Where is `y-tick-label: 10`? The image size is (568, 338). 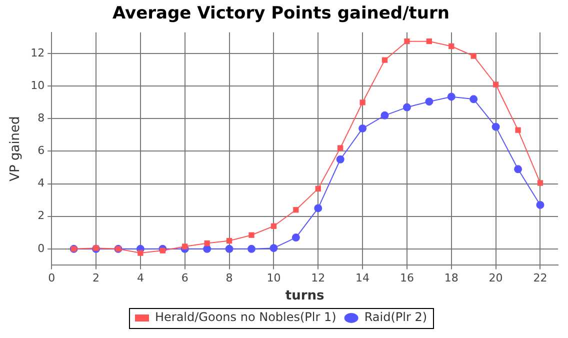 y-tick-label: 10 is located at coordinates (37, 85).